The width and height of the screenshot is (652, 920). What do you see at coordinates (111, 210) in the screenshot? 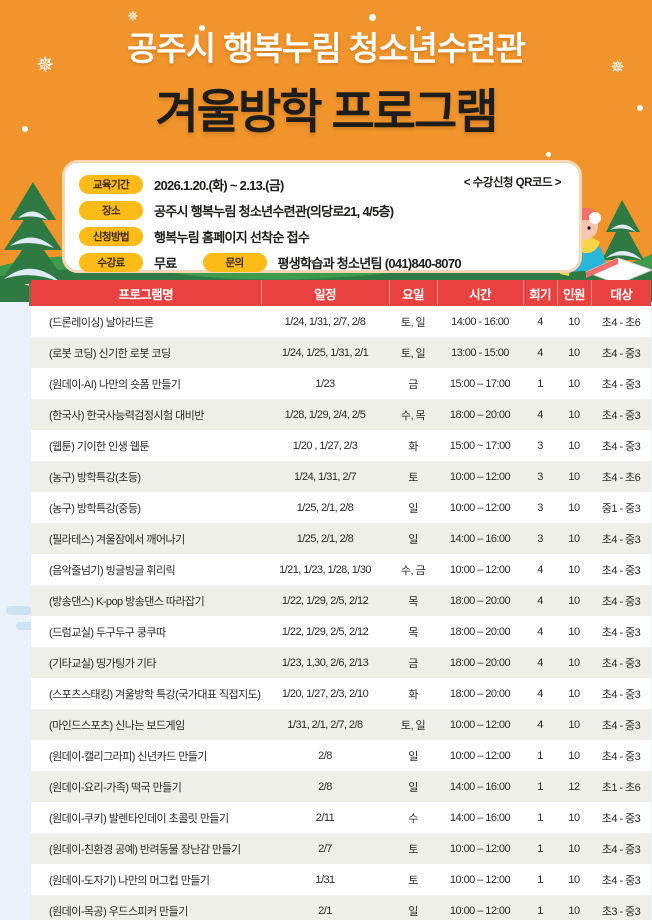
I see `info-label-place: 장소` at bounding box center [111, 210].